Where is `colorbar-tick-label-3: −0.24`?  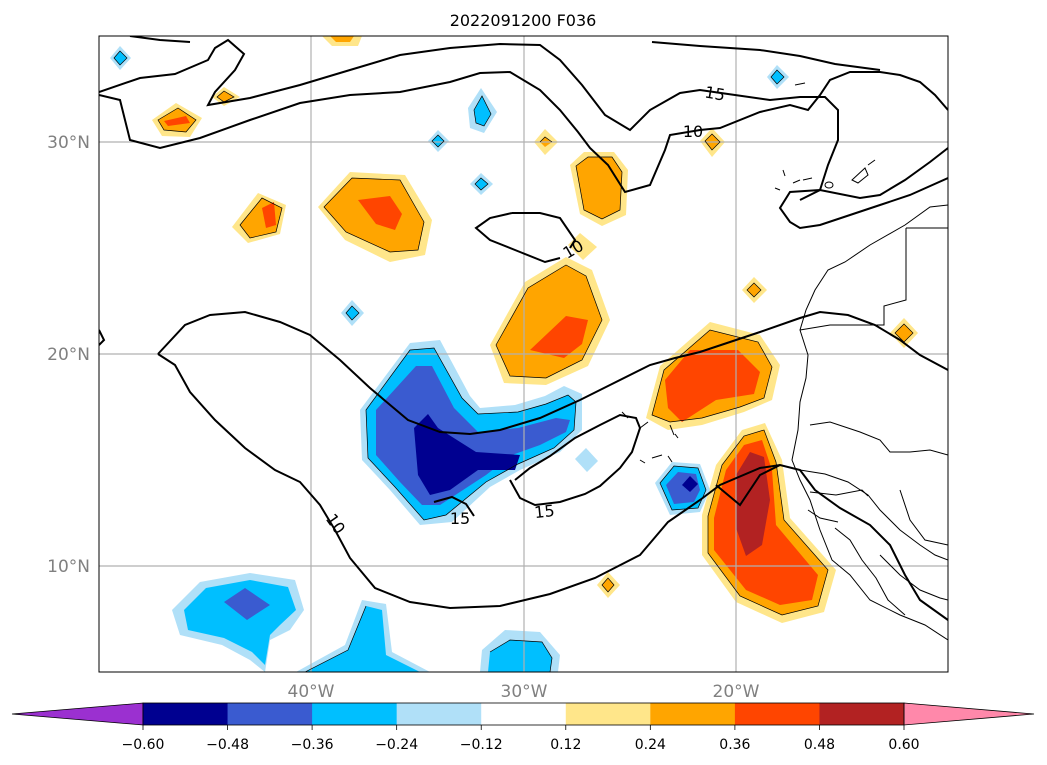
colorbar-tick-label-3: −0.24 is located at coordinates (396, 745).